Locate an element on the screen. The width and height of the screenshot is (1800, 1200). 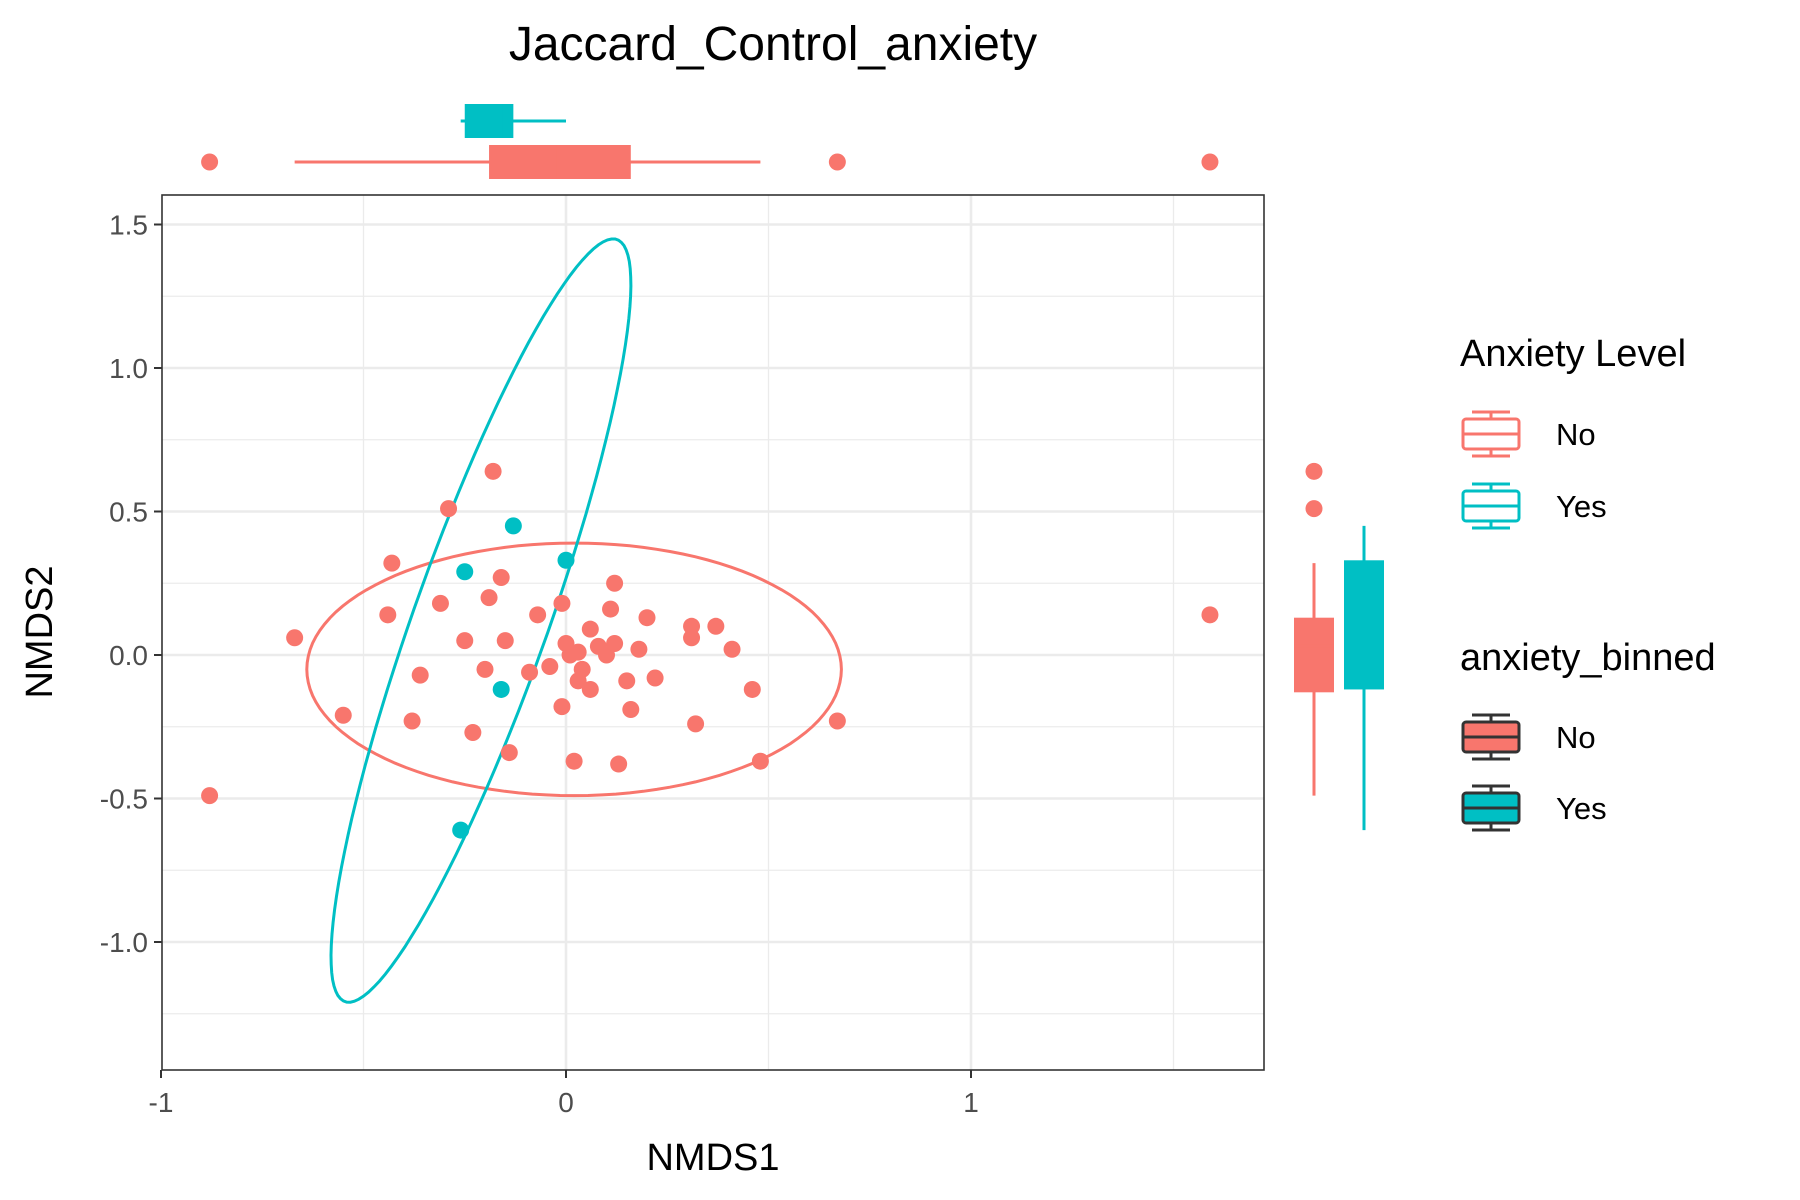
x-box-no is located at coordinates (560, 162).